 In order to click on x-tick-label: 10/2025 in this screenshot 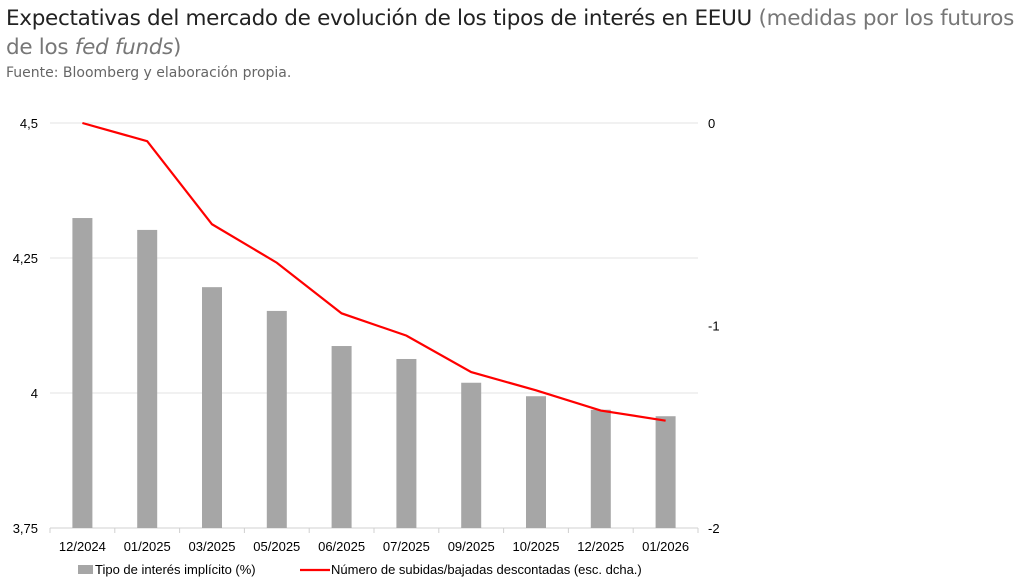, I will do `click(536, 546)`.